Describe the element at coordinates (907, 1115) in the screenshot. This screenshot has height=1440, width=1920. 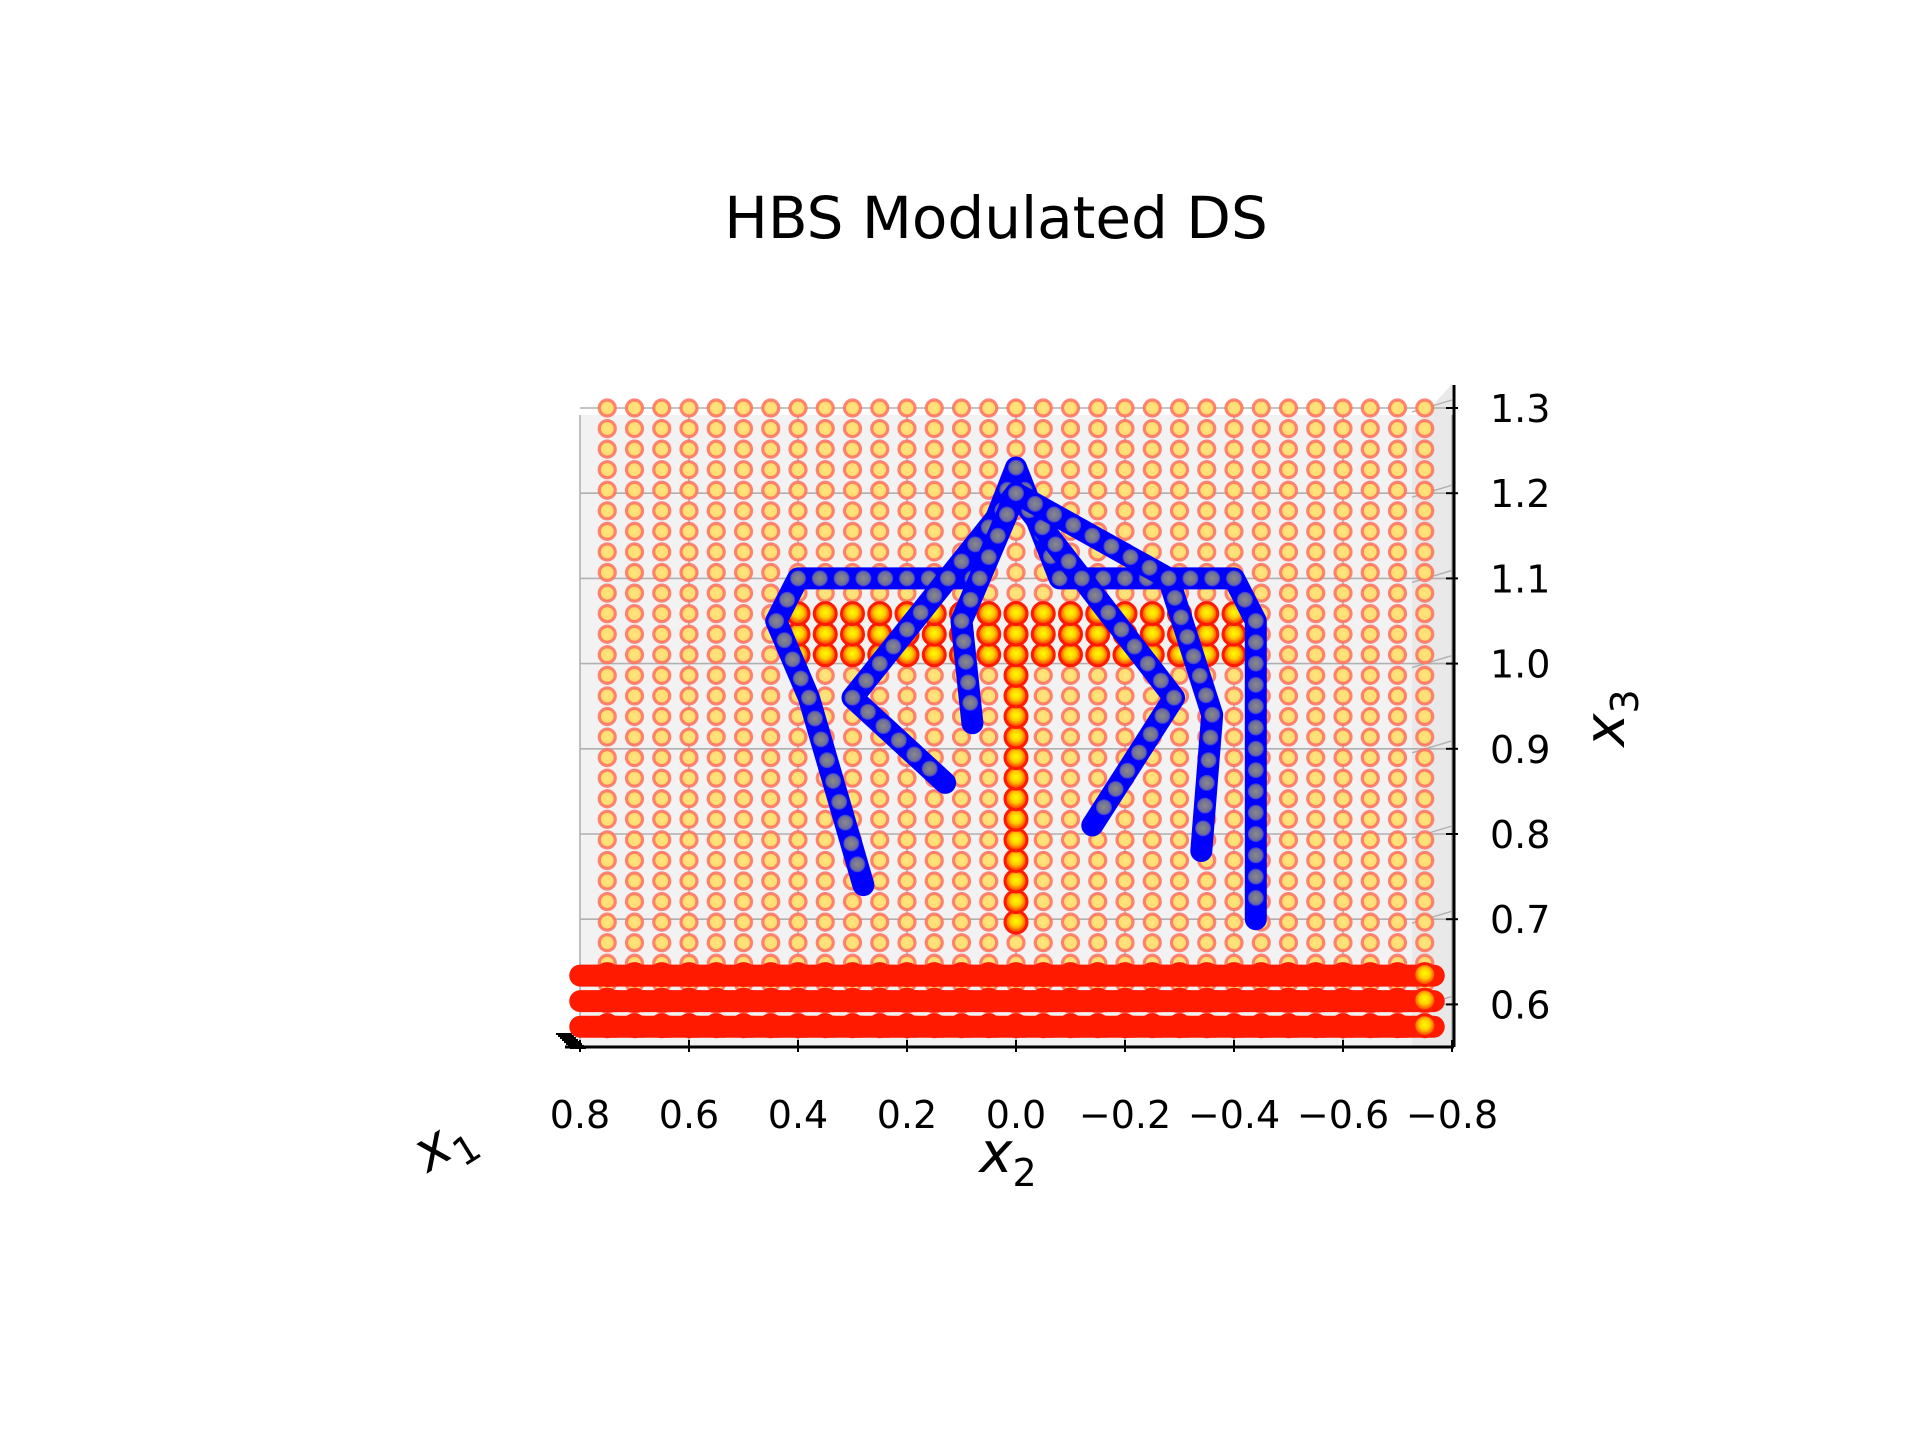
I see `x-tick-label: 0.2` at that location.